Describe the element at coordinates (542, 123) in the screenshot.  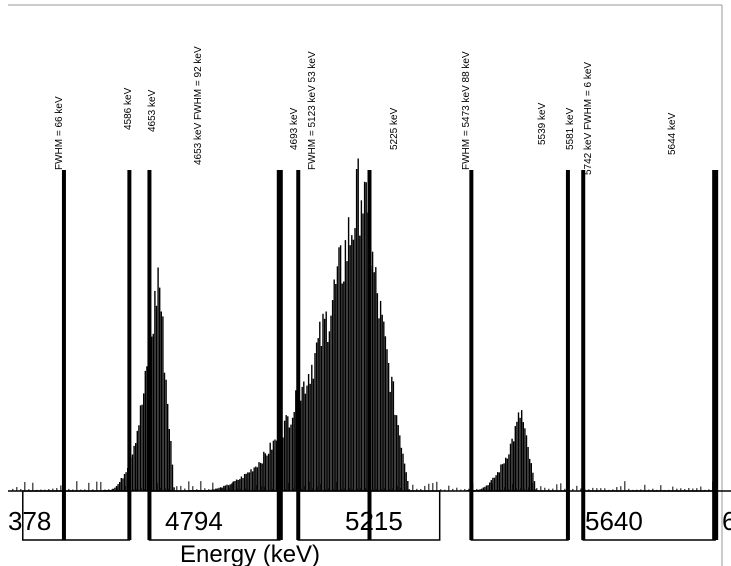
I see `peak-annotation: 5539 keV` at that location.